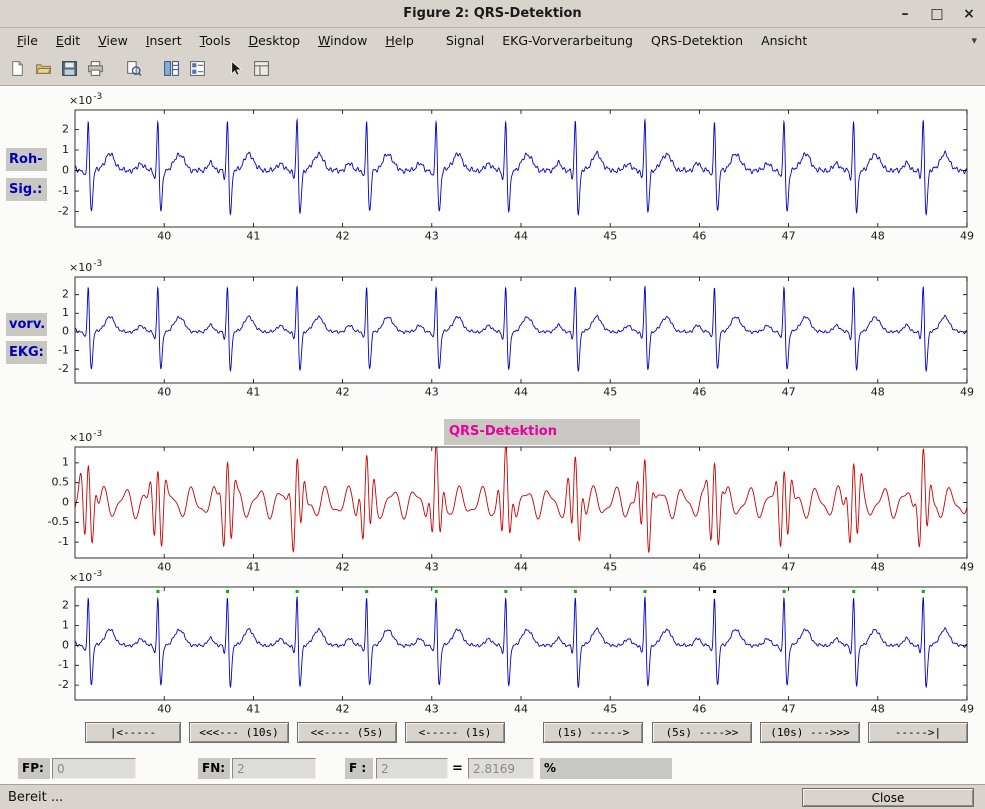 This screenshot has width=985, height=809. I want to click on menu-overflow-icon: ▾, so click(974, 40).